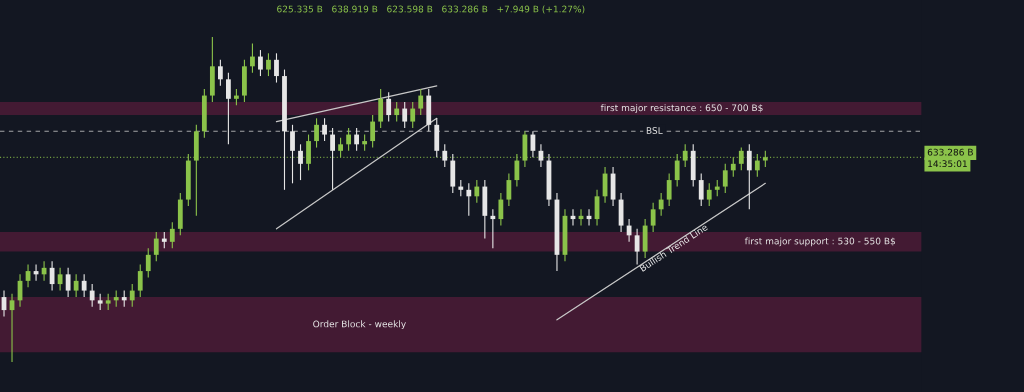 Image resolution: width=1024 pixels, height=392 pixels. I want to click on band-label: Order Block - weekly, so click(359, 325).